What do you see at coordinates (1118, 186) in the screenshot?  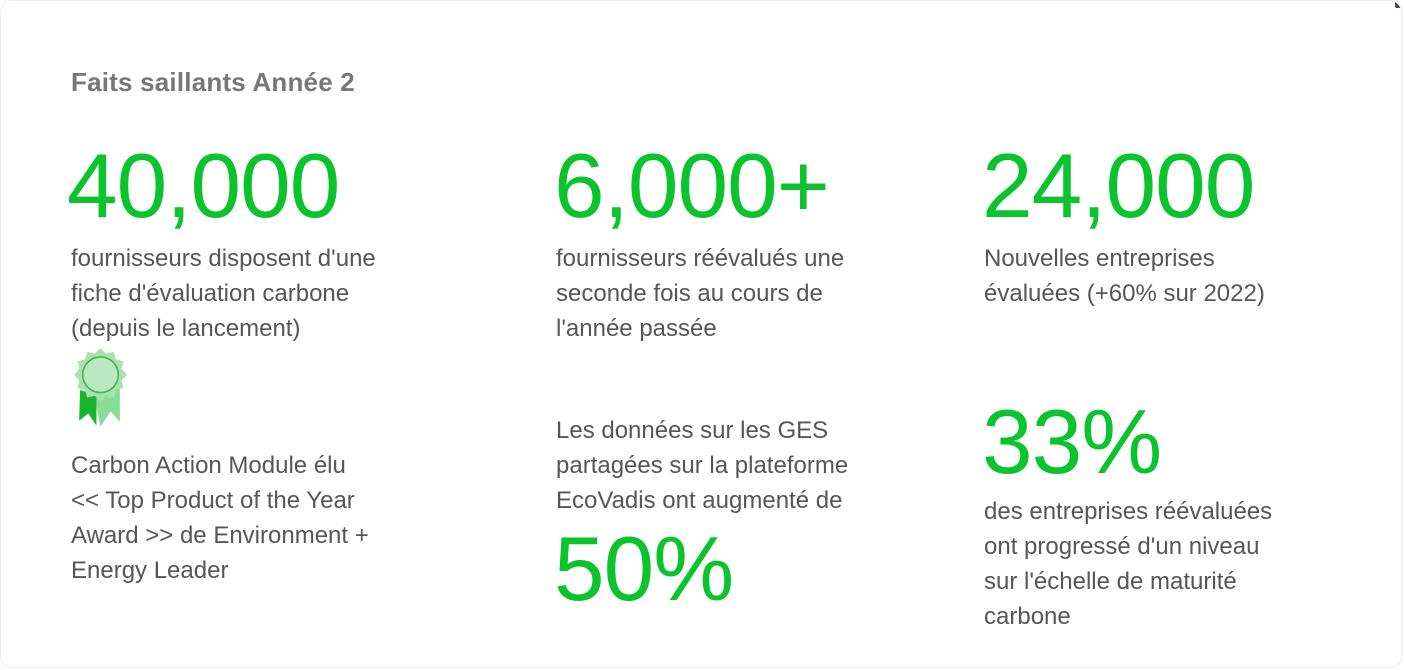 I see `stat-new-companies-value: 24,000` at bounding box center [1118, 186].